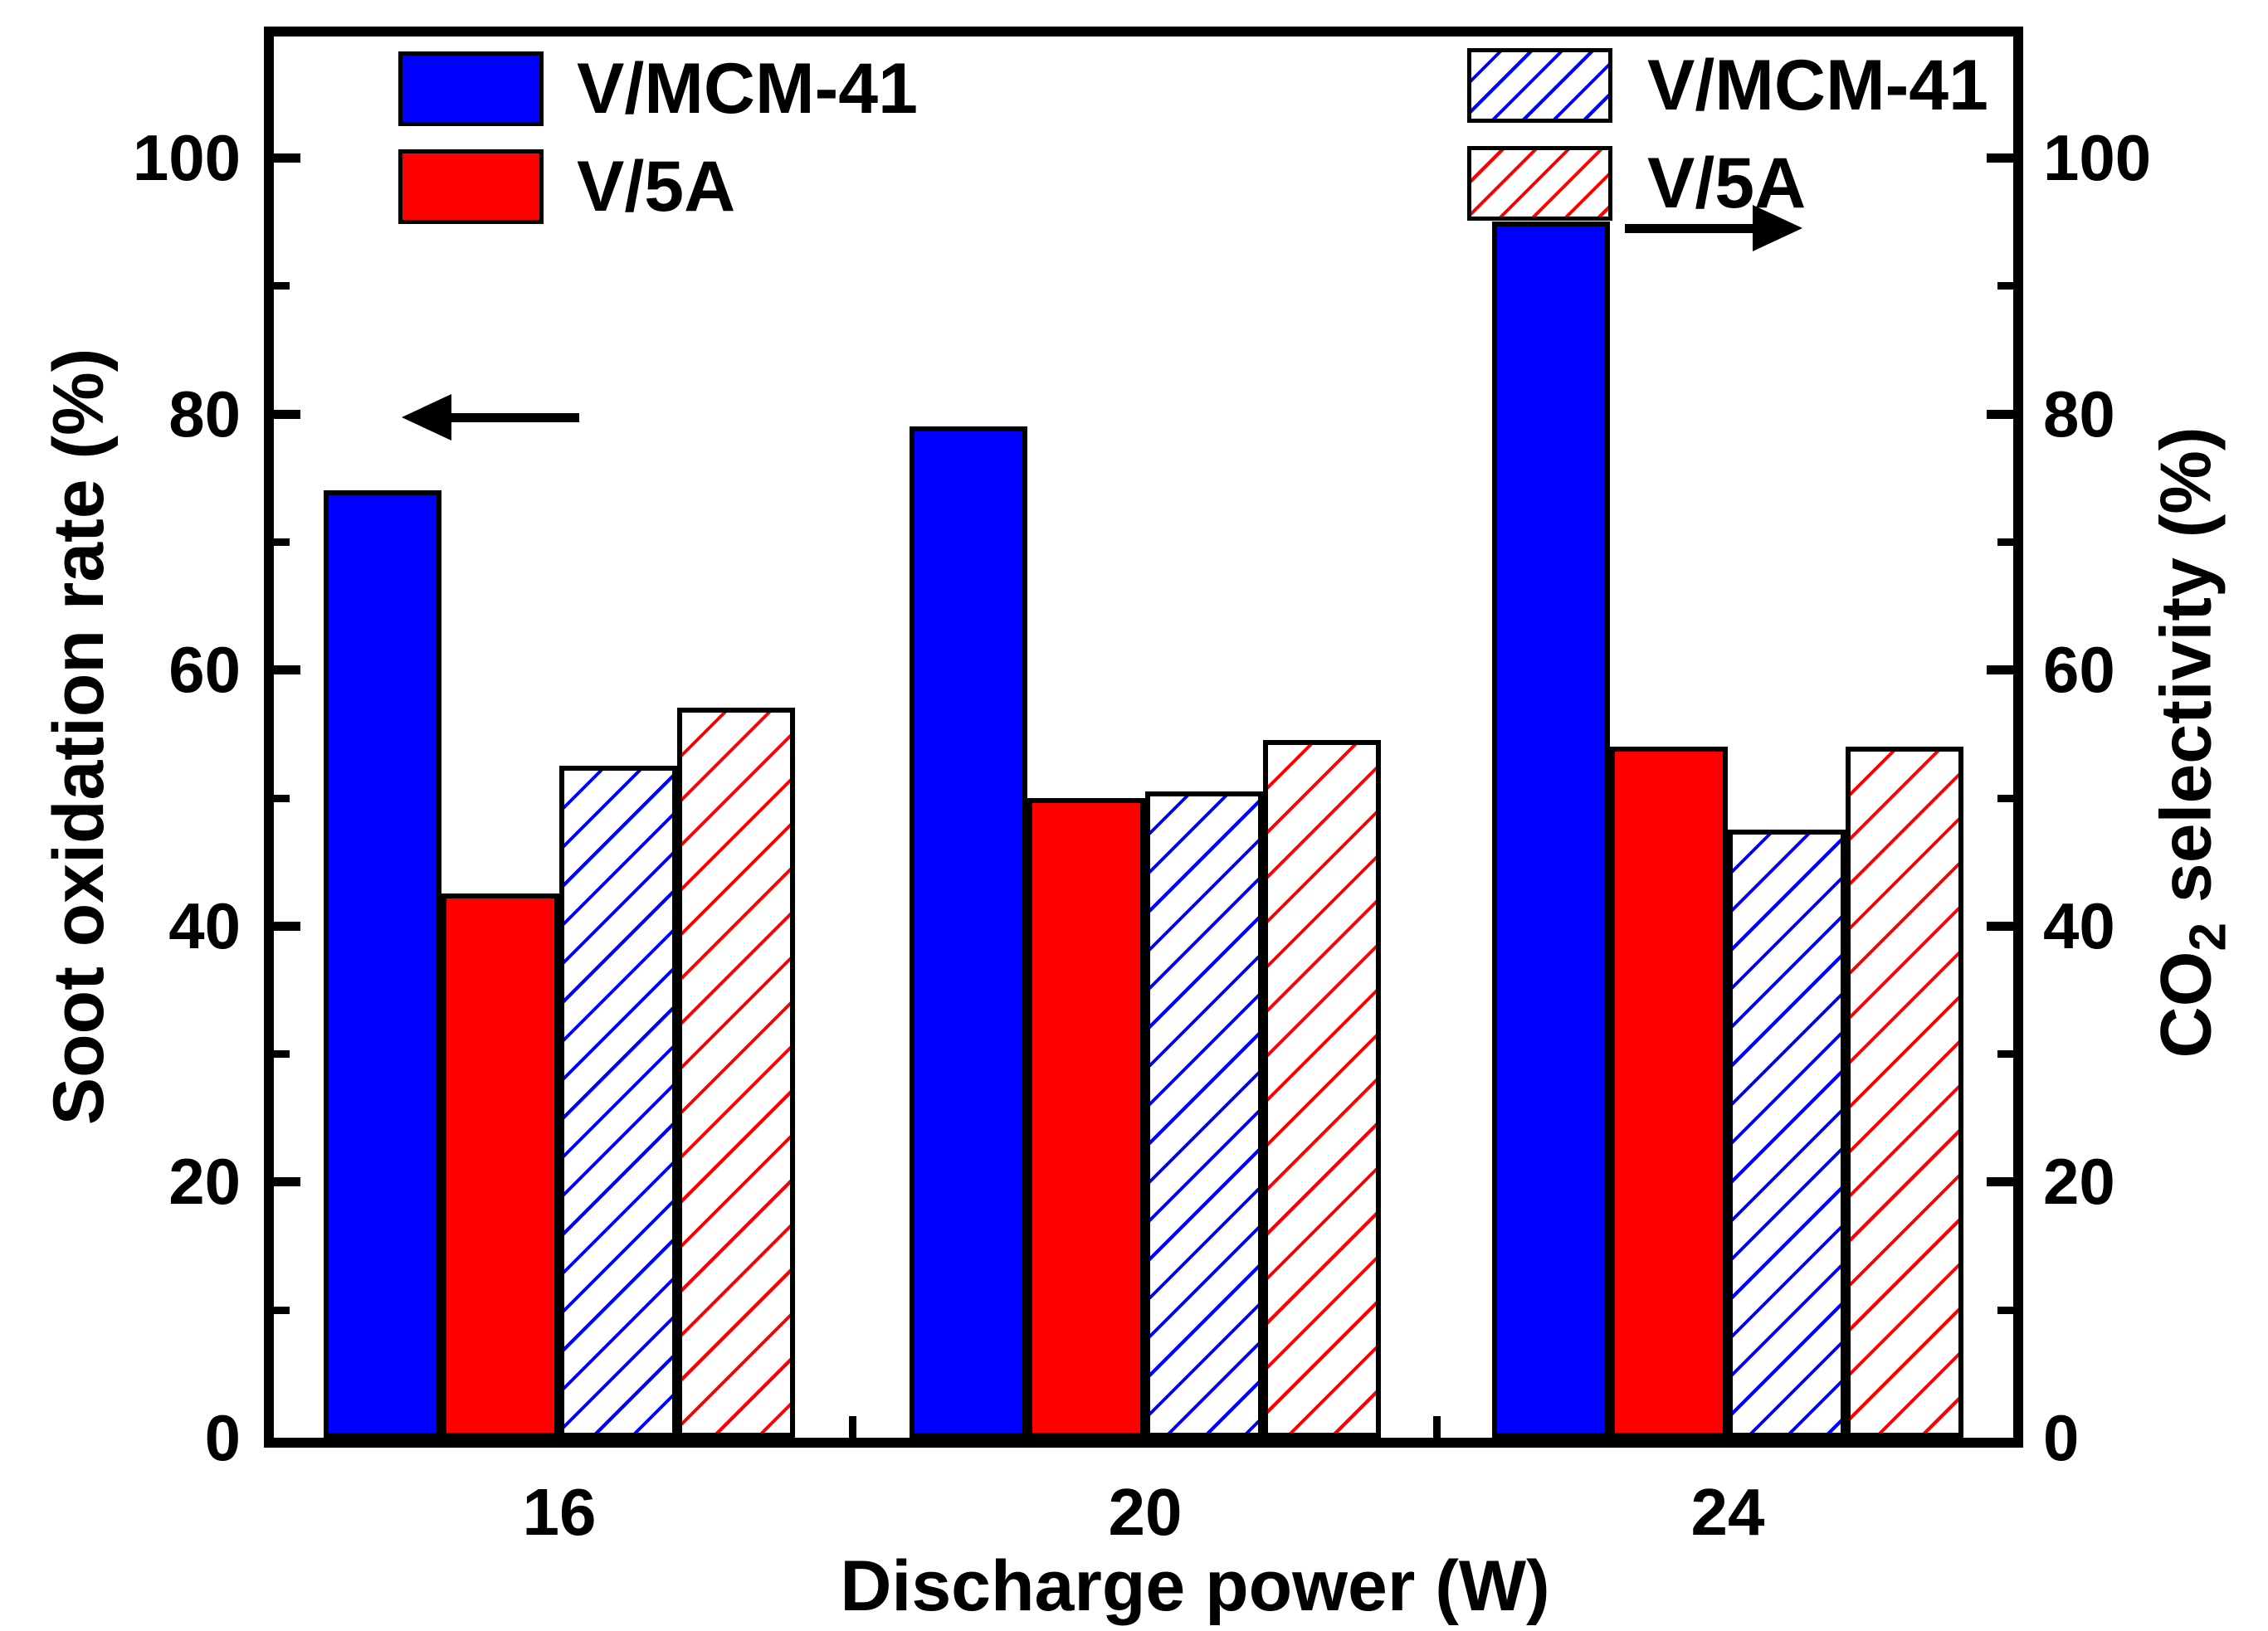 This screenshot has height=1631, width=2268. I want to click on right-axis-title-main: CO, so click(2187, 1005).